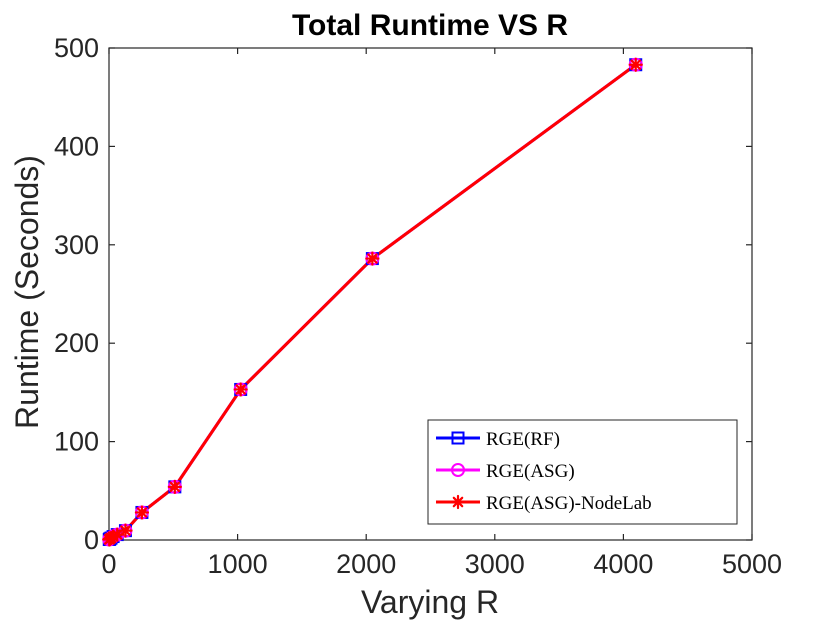 The height and width of the screenshot is (623, 830). Describe the element at coordinates (238, 564) in the screenshot. I see `x-tick-label: 1000` at that location.